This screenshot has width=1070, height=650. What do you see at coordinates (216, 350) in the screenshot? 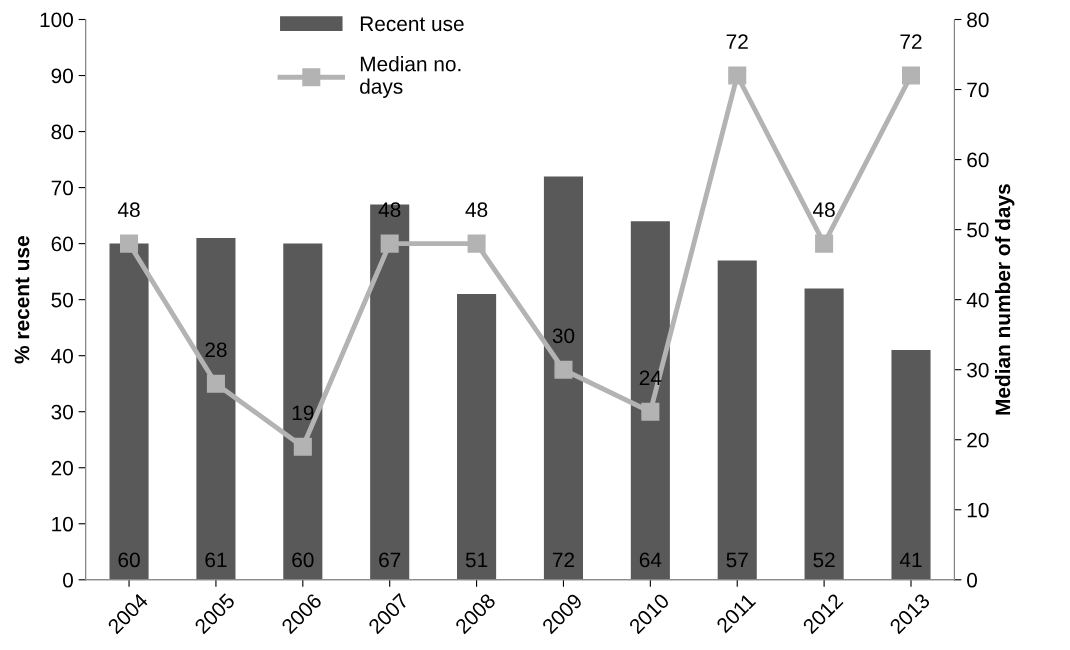
I see `data-label: 28` at bounding box center [216, 350].